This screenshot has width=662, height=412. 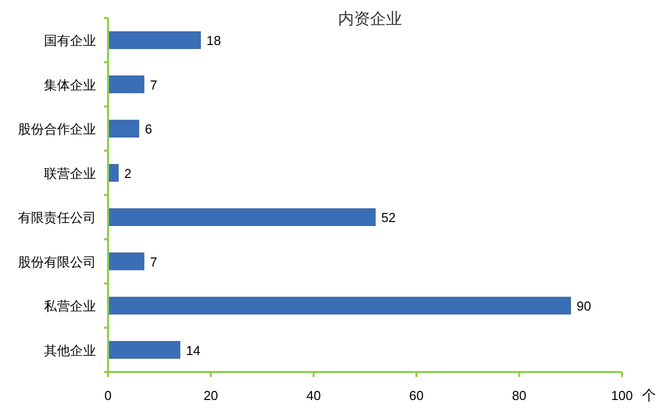 What do you see at coordinates (519, 395) in the screenshot?
I see `x-tick-label: 80` at bounding box center [519, 395].